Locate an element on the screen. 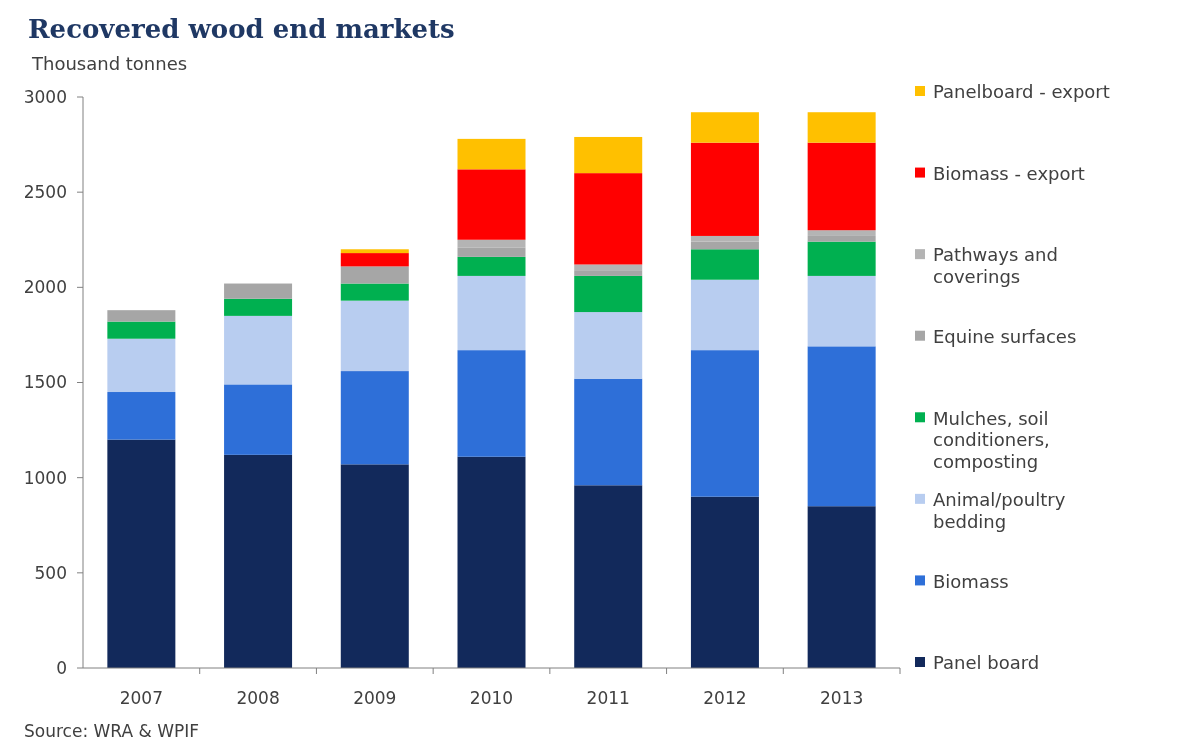  legend-label: Biomass is located at coordinates (971, 581).